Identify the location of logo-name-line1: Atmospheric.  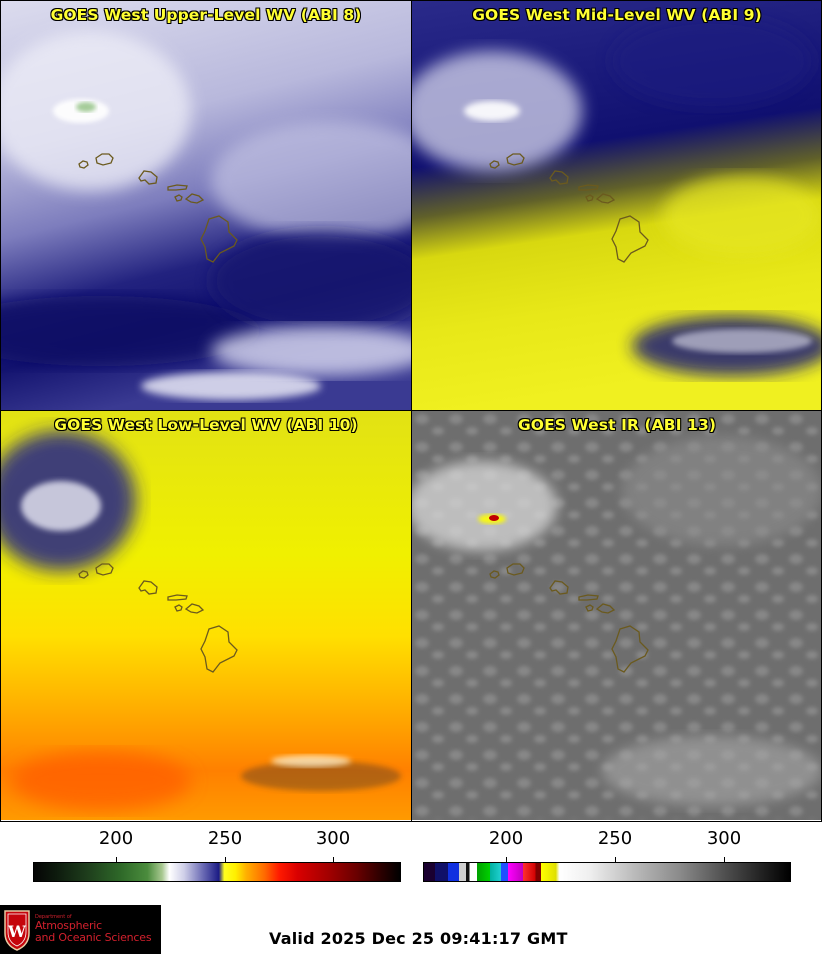
(68, 925).